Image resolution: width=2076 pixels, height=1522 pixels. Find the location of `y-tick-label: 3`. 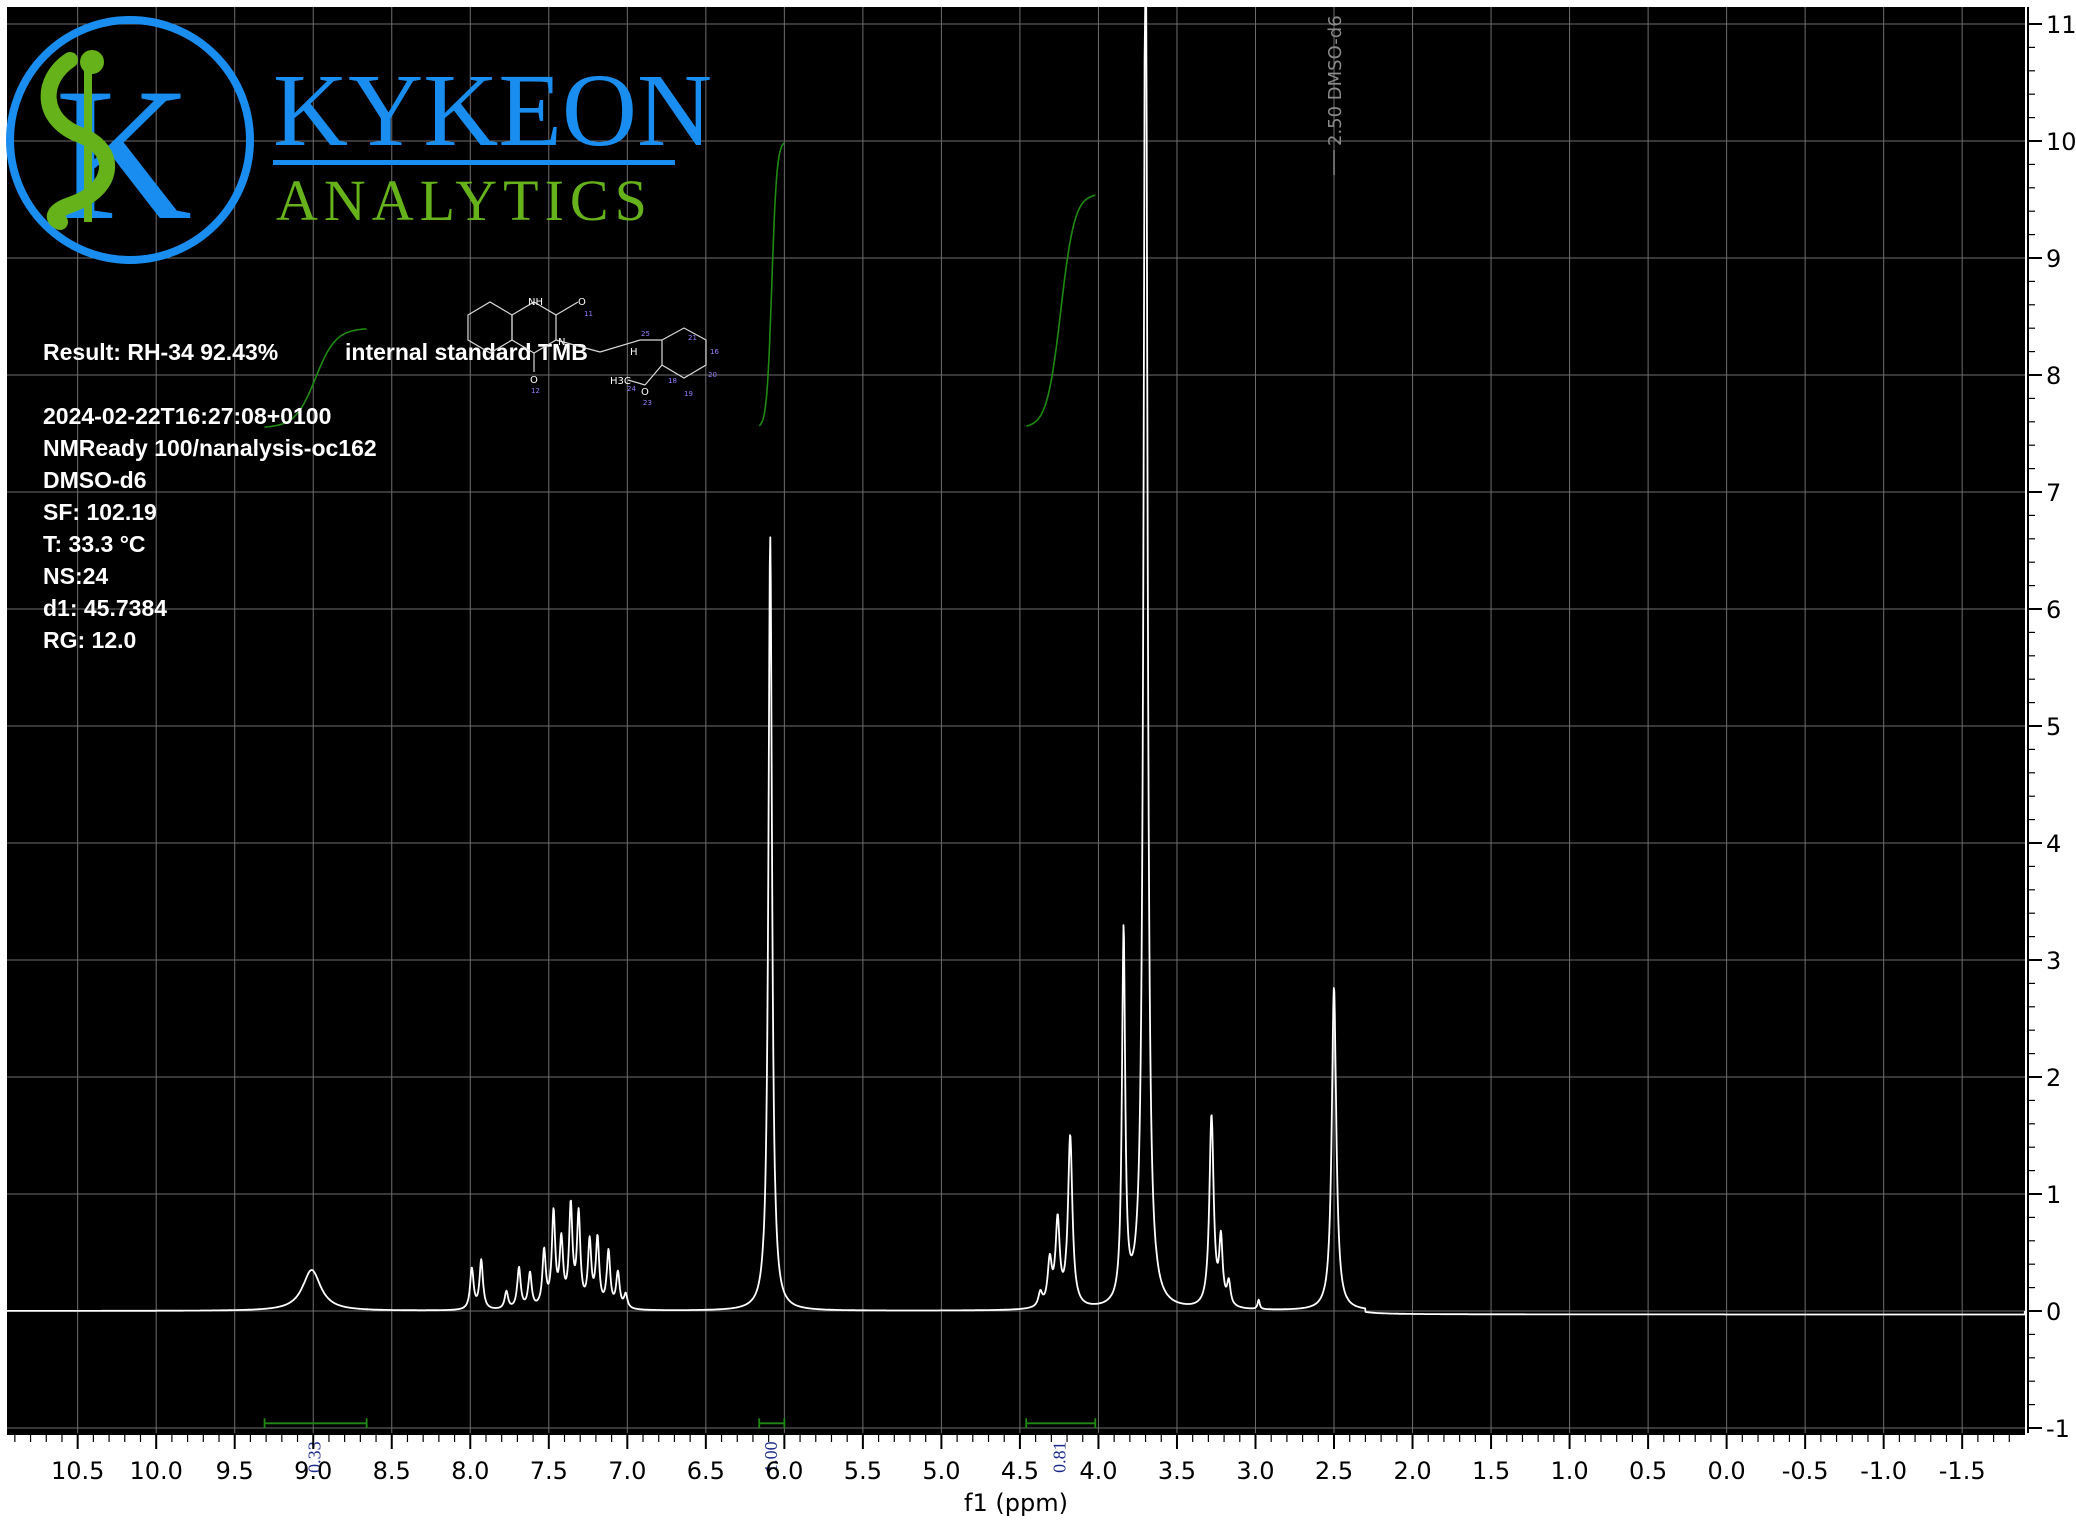

y-tick-label: 3 is located at coordinates (2053, 961).